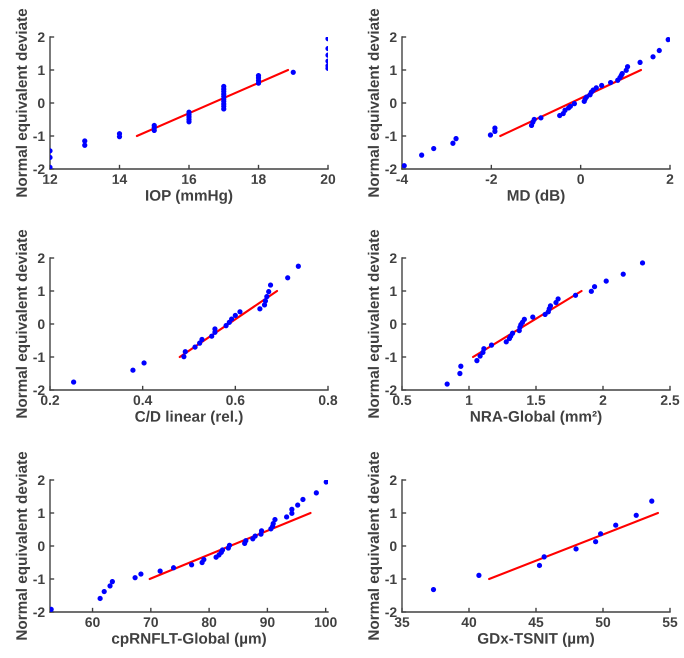 The height and width of the screenshot is (658, 684). I want to click on x-tick-label: 80, so click(209, 622).